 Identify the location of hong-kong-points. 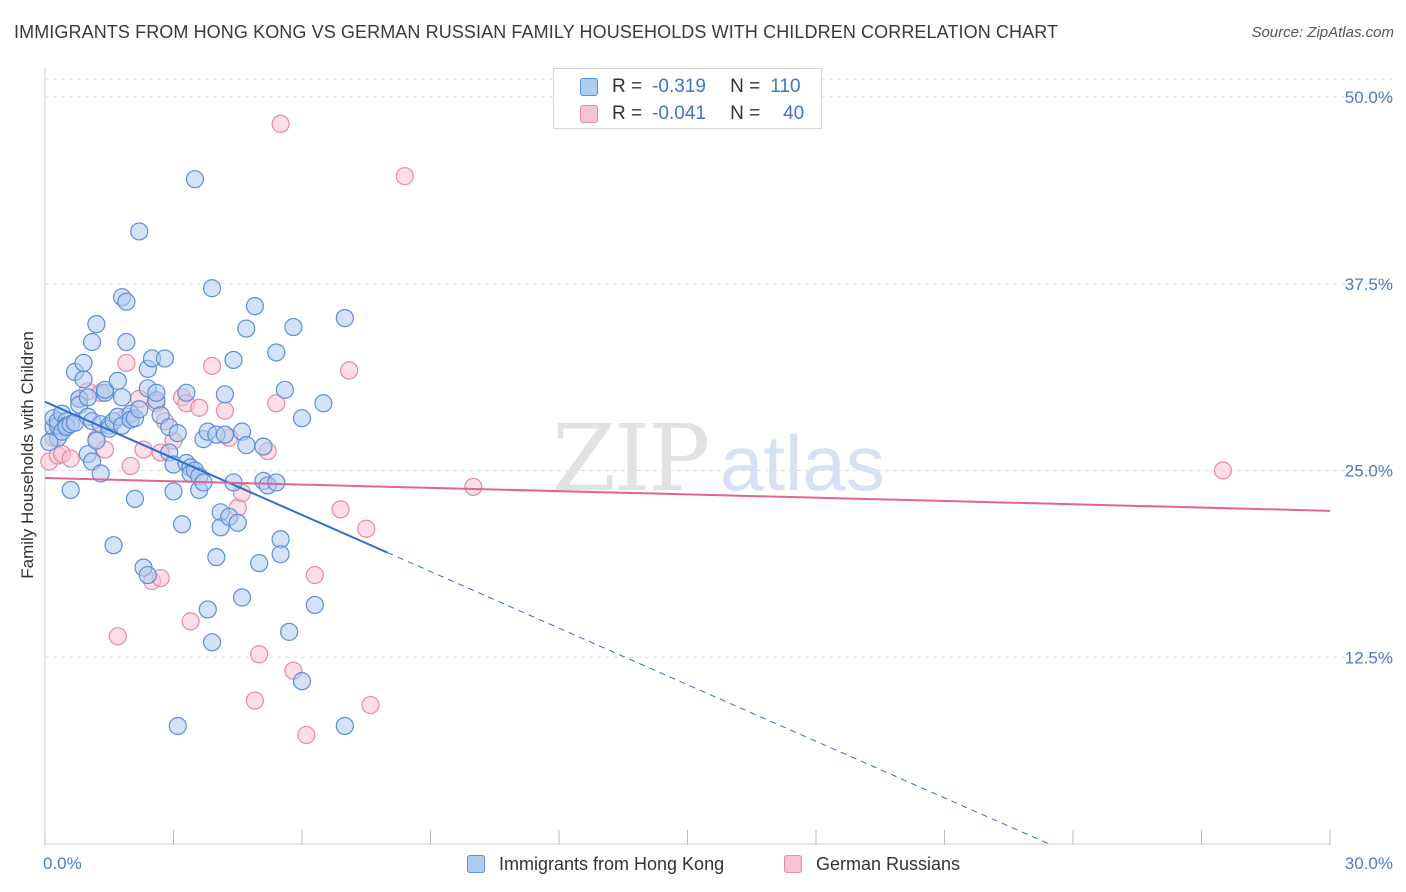
(197, 453).